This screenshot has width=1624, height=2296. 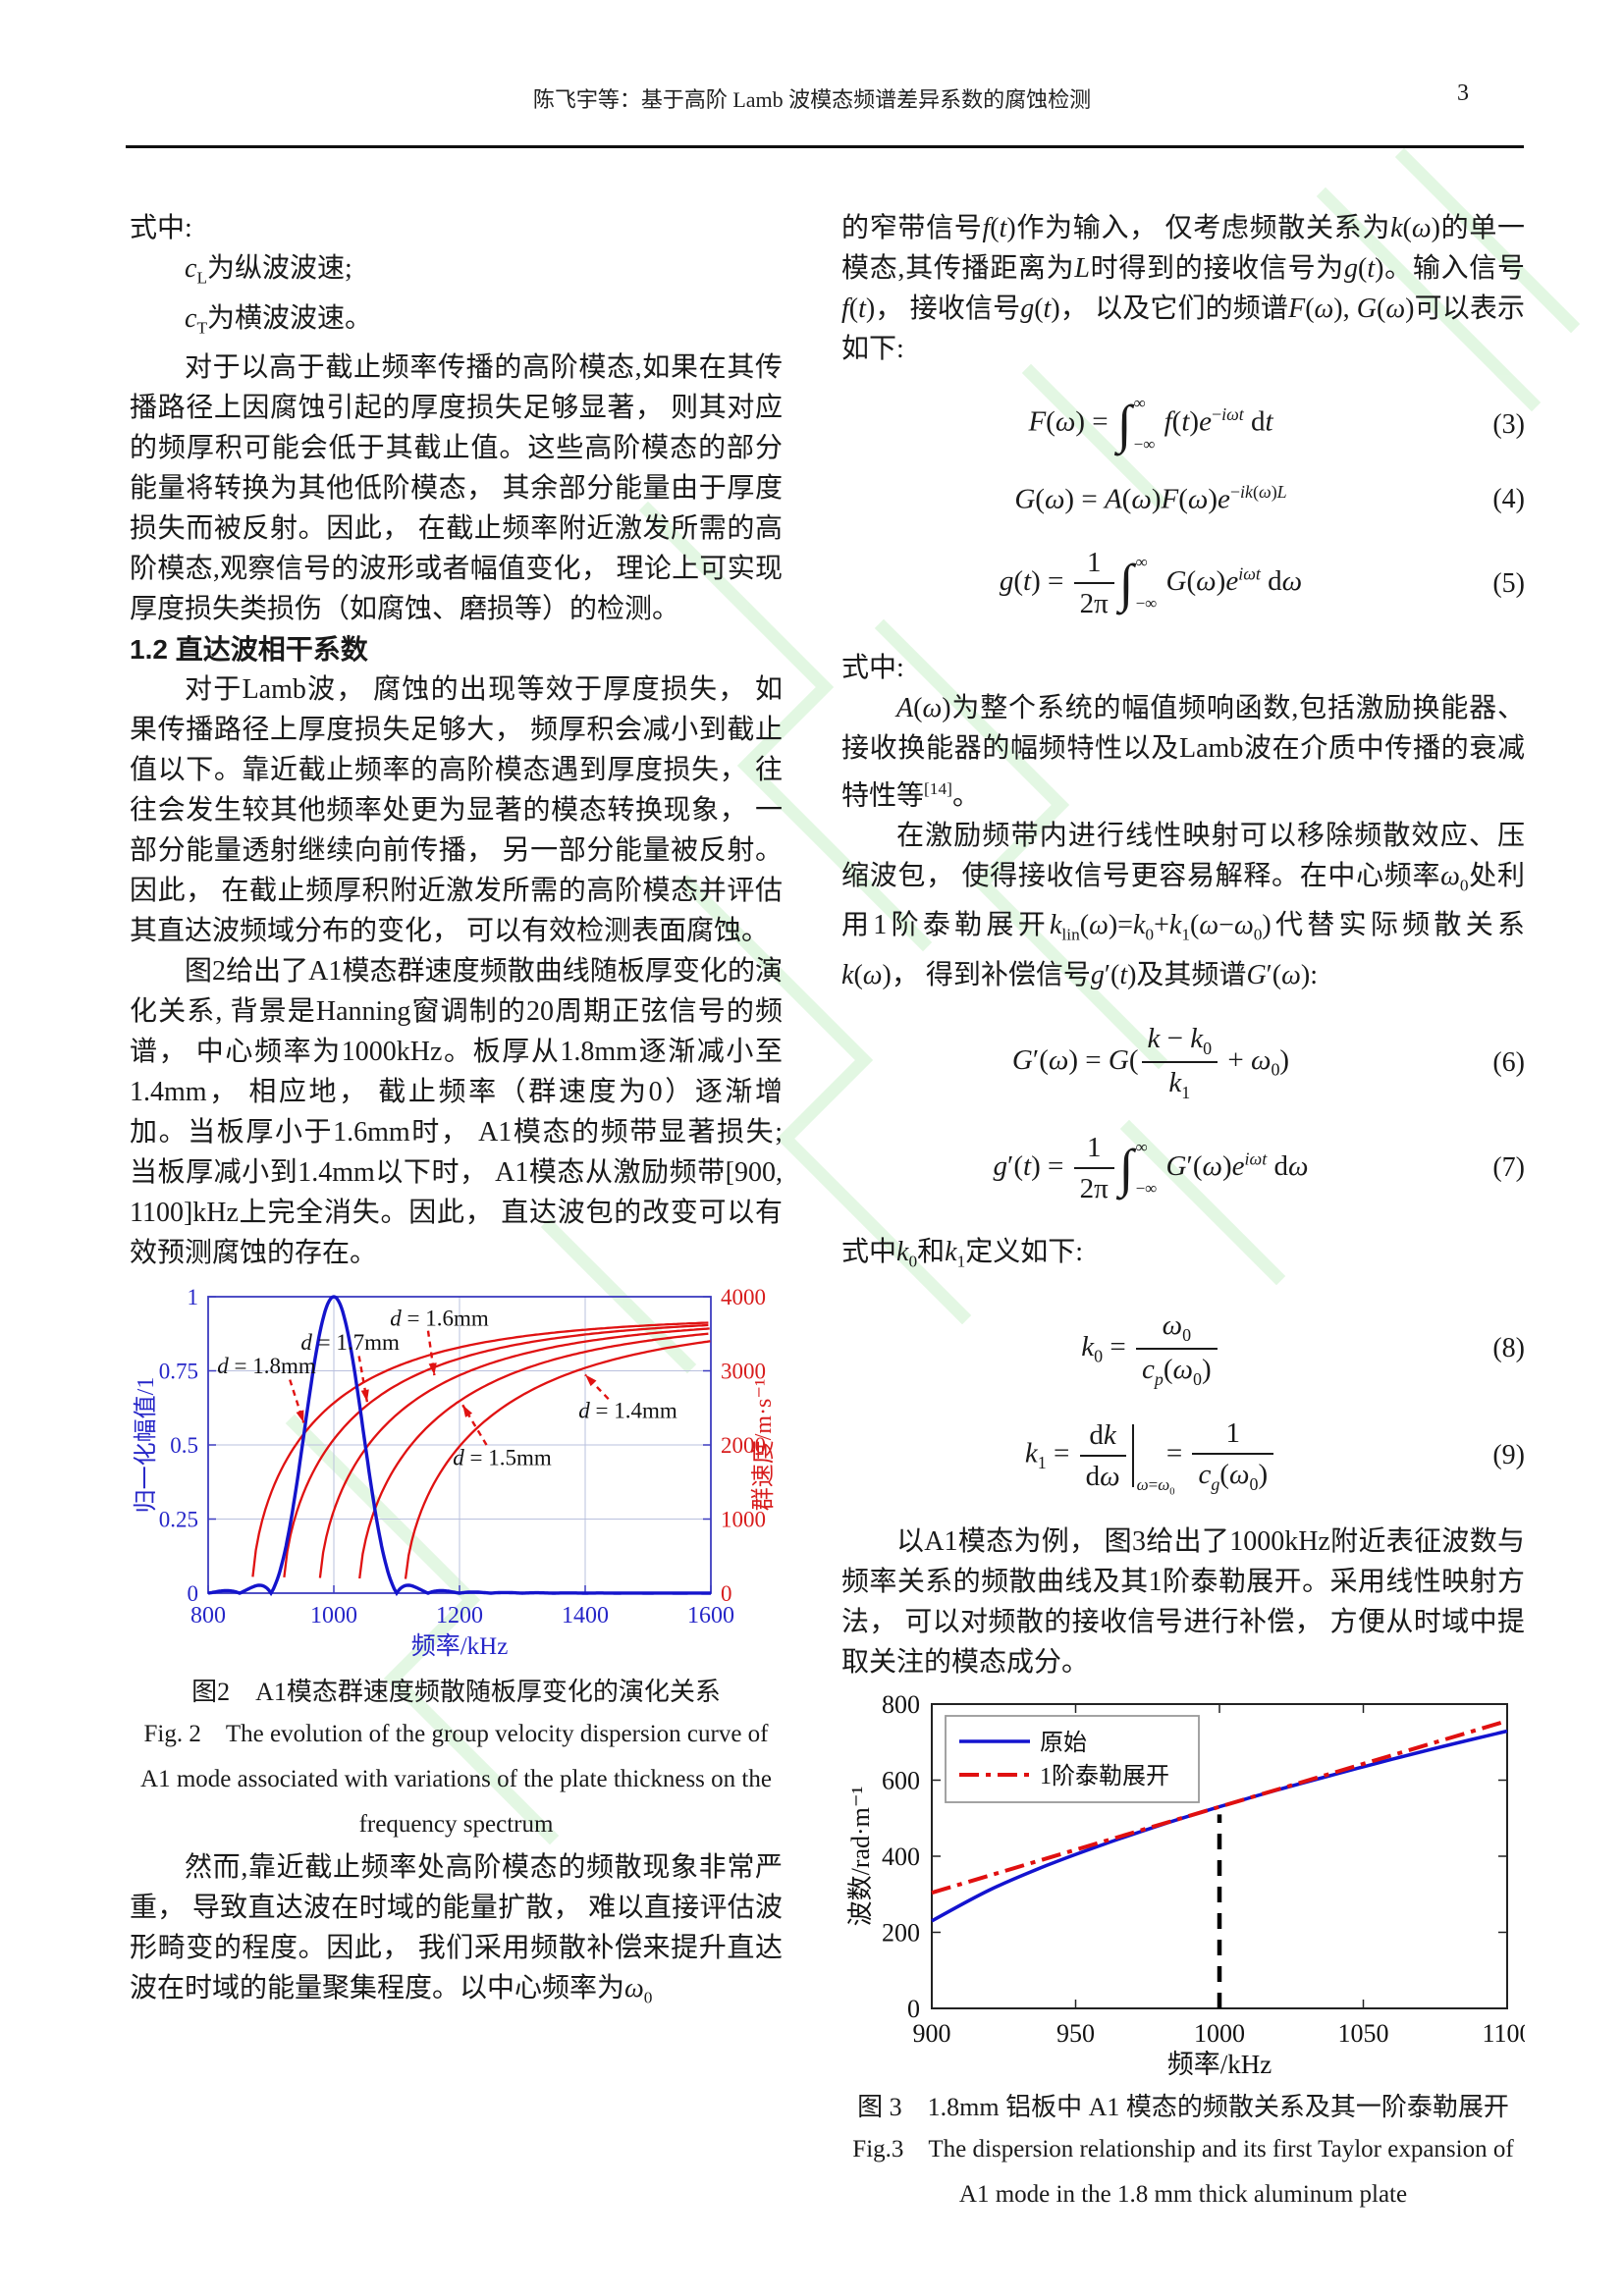 I want to click on equation-8-number: (8), so click(x=1508, y=1348).